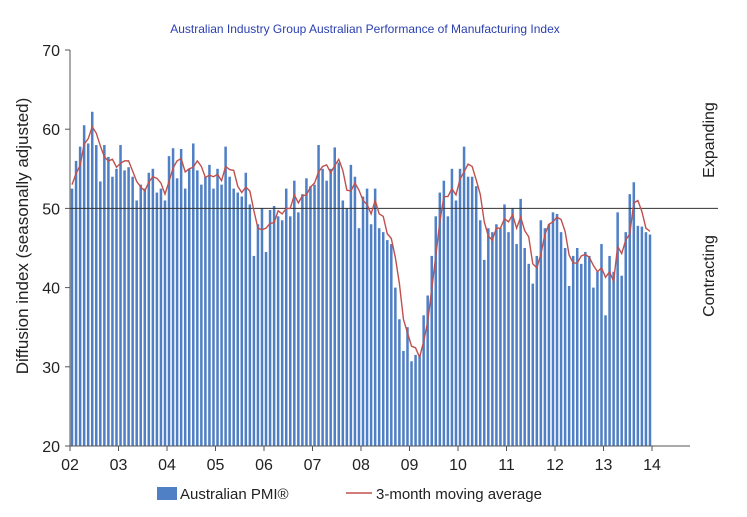 This screenshot has height=517, width=747. Describe the element at coordinates (604, 465) in the screenshot. I see `x-tick-label: 13` at that location.